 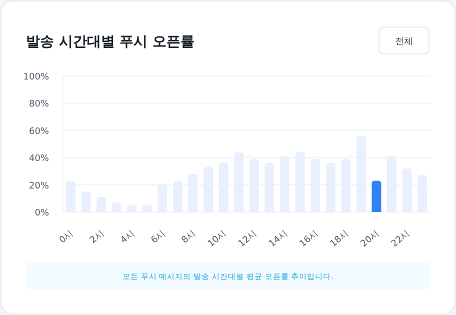 What do you see at coordinates (189, 237) in the screenshot?
I see `x-tick-label: 8시` at bounding box center [189, 237].